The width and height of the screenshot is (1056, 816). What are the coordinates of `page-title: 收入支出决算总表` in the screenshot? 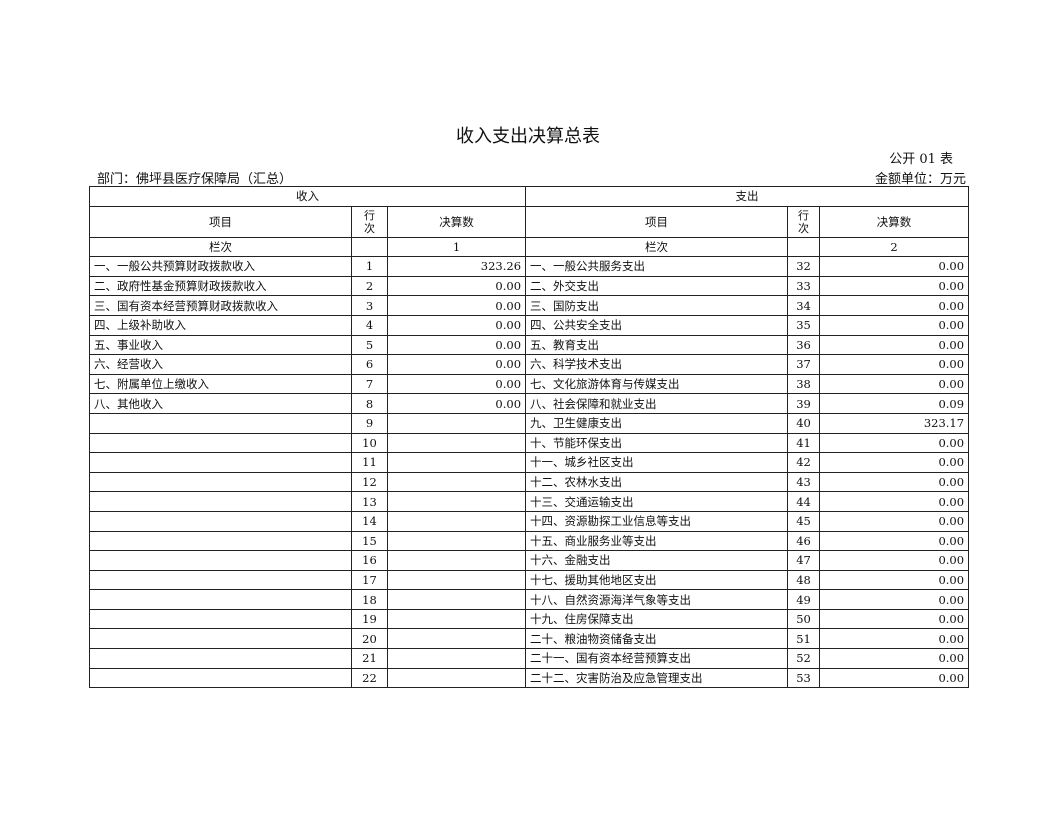 It's located at (528, 136).